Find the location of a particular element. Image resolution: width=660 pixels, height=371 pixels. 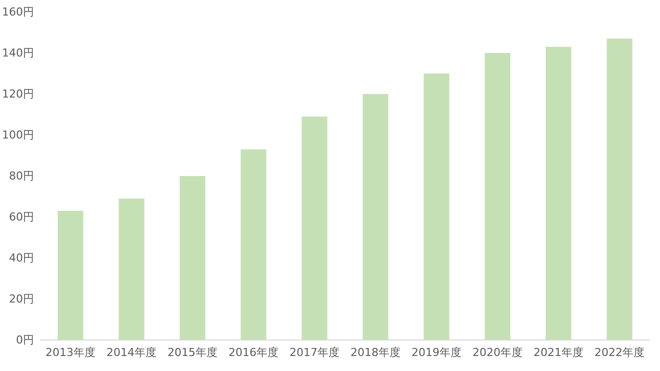

x-tick-label: 2017年度 is located at coordinates (315, 352).